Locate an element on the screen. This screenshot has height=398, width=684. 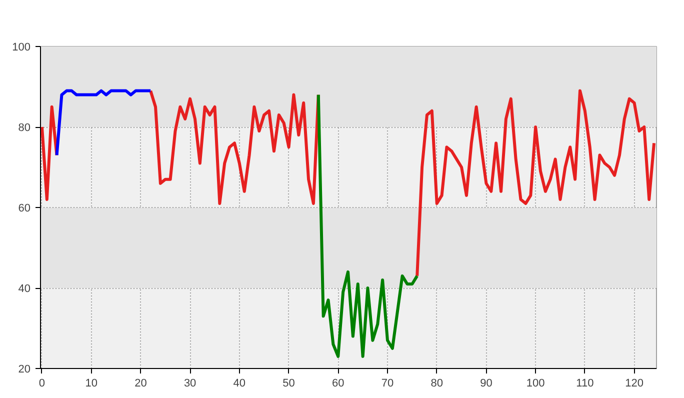
line-series is located at coordinates (367, 225).